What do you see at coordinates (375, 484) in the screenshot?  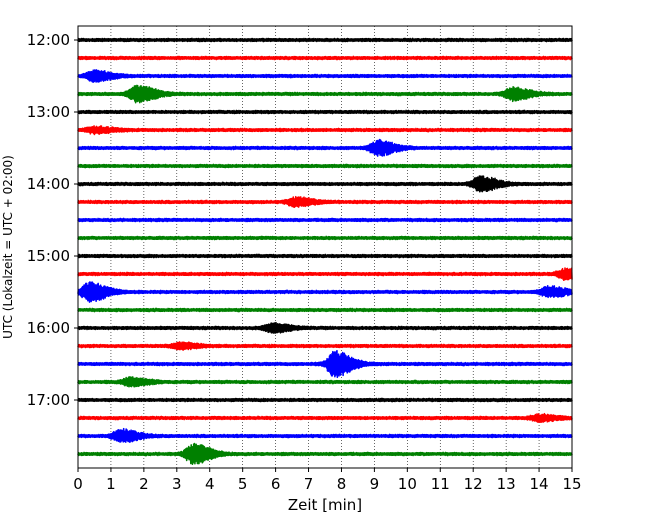 I see `x-tick-label: 9` at bounding box center [375, 484].